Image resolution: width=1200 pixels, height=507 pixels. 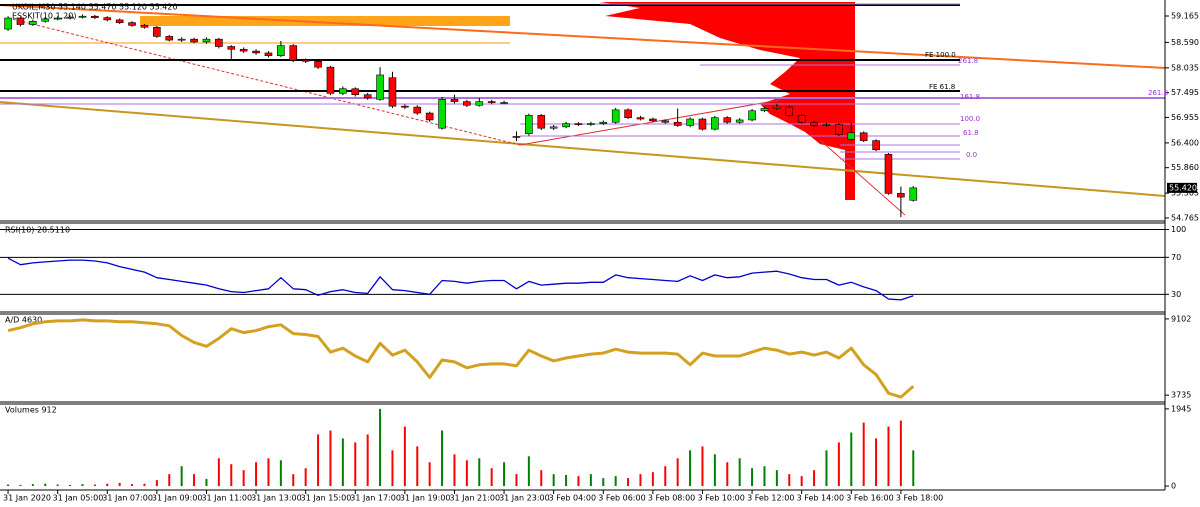 I want to click on y-tick-label: 54.765, so click(x=1185, y=217).